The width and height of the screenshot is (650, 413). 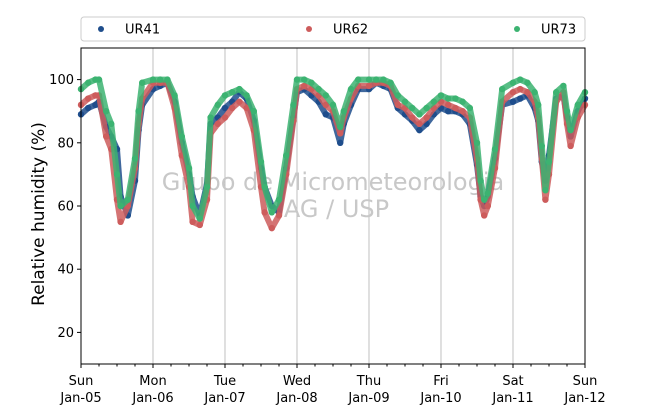 I want to click on x-tick-label-date-5: Jan-10, so click(x=440, y=398).